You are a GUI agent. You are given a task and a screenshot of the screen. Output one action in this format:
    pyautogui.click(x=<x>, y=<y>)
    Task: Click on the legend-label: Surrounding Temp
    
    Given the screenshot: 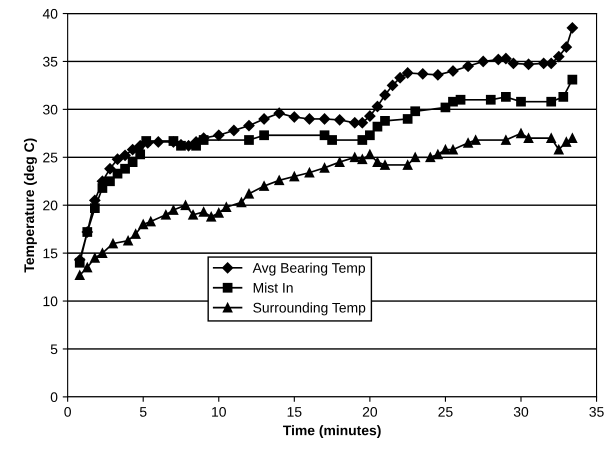 What is the action you would take?
    pyautogui.click(x=309, y=309)
    